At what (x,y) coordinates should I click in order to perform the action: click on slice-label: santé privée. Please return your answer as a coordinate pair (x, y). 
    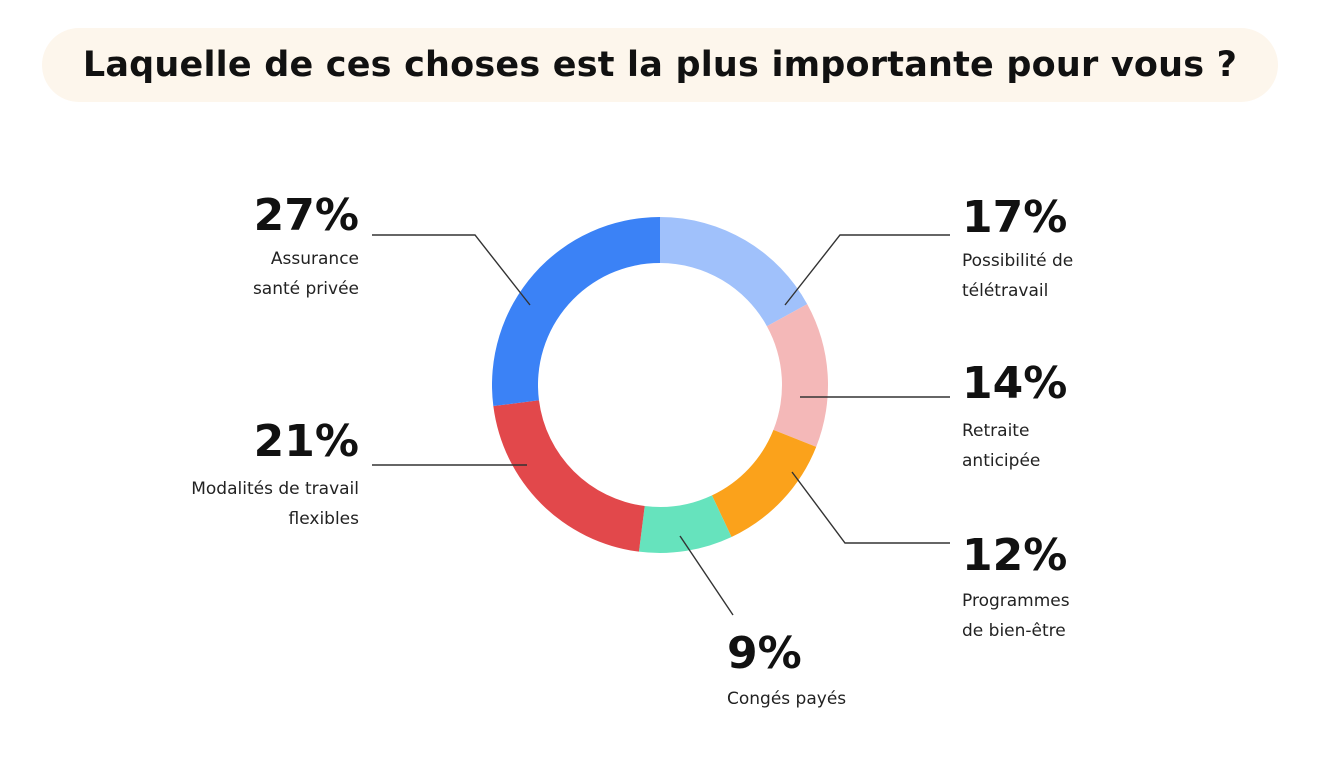
    Looking at the image, I should click on (306, 289).